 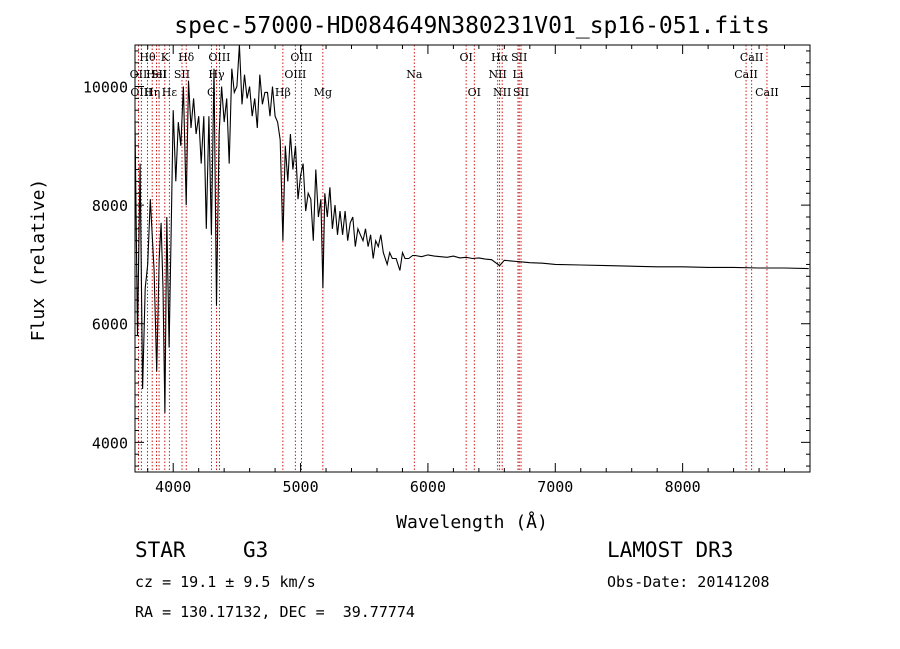 What do you see at coordinates (323, 92) in the screenshot?
I see `line-label: Mg` at bounding box center [323, 92].